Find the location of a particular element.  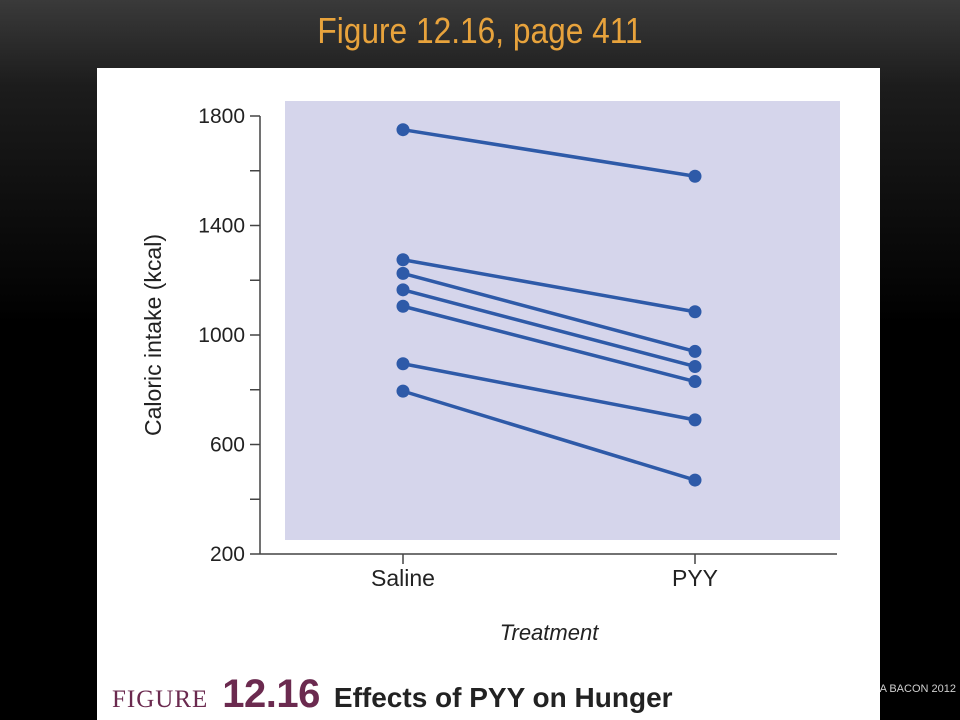

y-tick-label: 200 is located at coordinates (227, 554).